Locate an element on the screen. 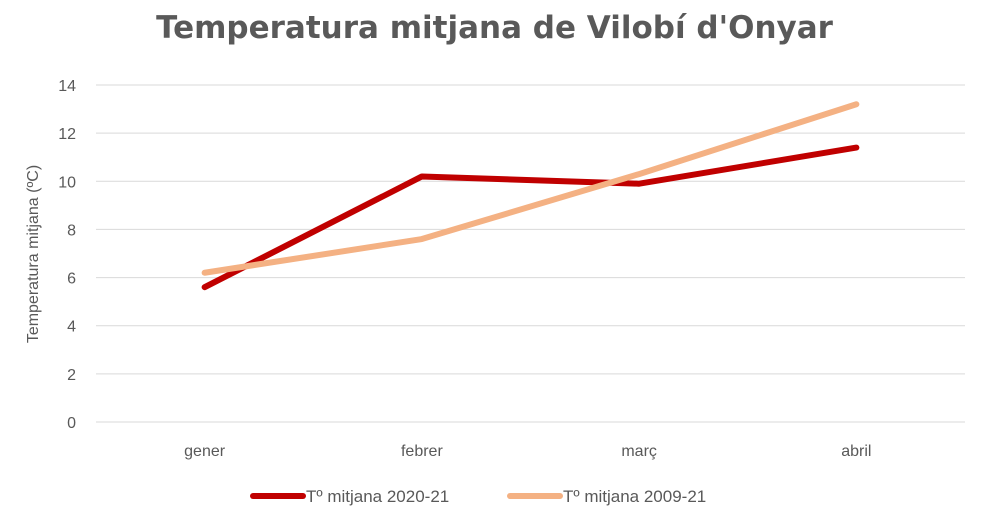 The image size is (989, 522). y-tick-label: 4 is located at coordinates (71, 327).